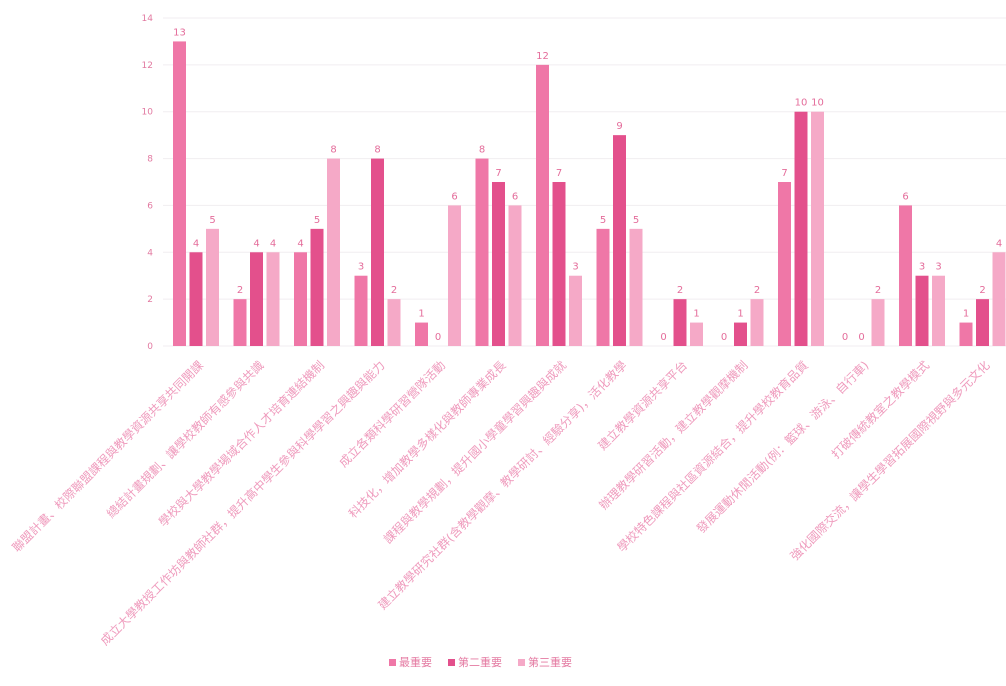 Image resolution: width=1006 pixels, height=686 pixels. What do you see at coordinates (242, 503) in the screenshot?
I see `x-tick-label: 成立大學教授工作坊與教師社群，提升高中學生參與科學學習之興趣與能力` at bounding box center [242, 503].